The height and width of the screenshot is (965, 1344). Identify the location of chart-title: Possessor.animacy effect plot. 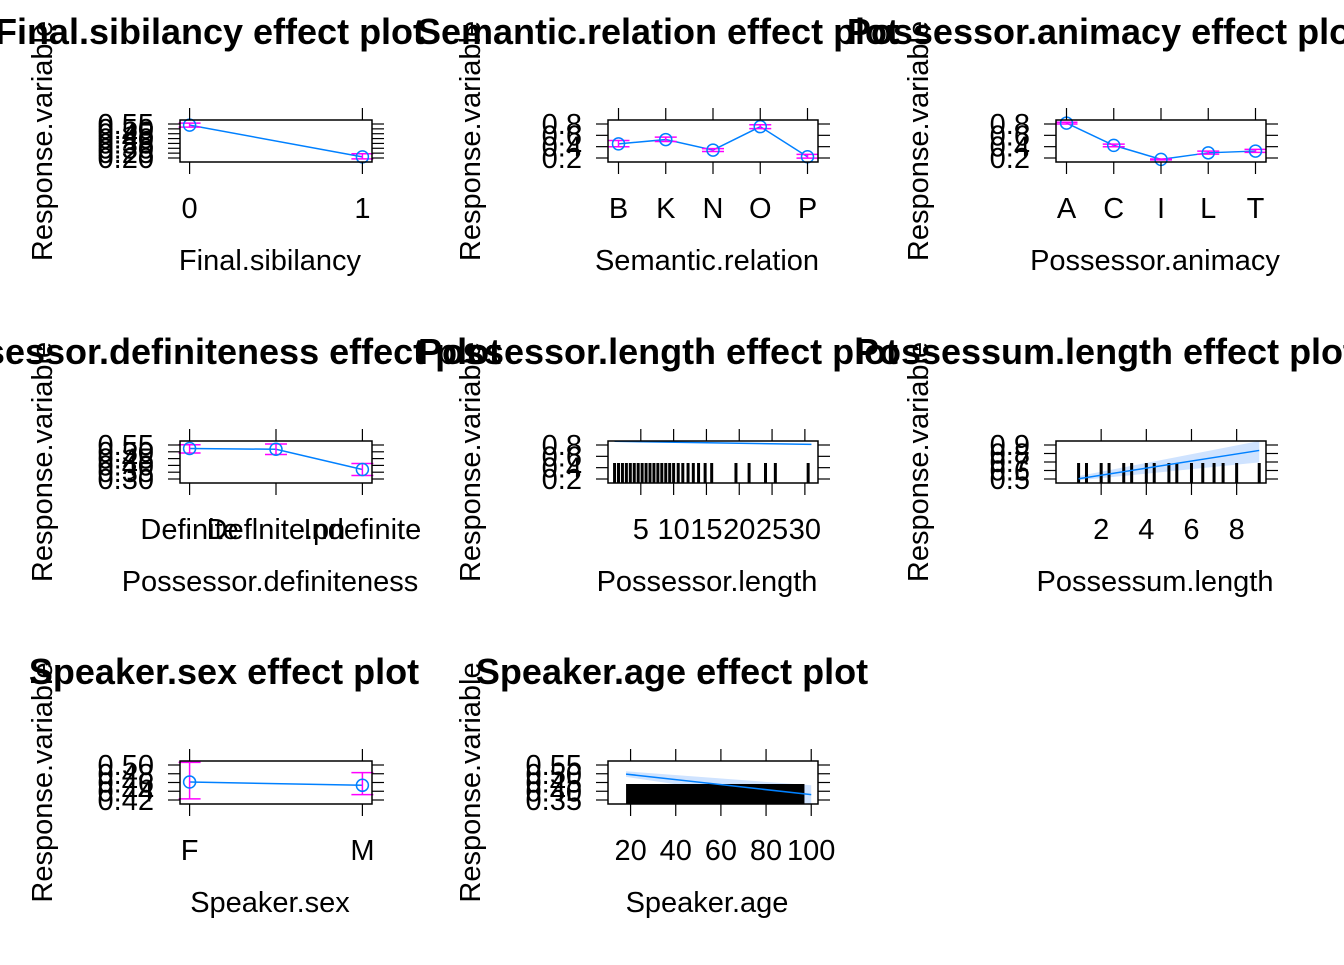
(1095, 31).